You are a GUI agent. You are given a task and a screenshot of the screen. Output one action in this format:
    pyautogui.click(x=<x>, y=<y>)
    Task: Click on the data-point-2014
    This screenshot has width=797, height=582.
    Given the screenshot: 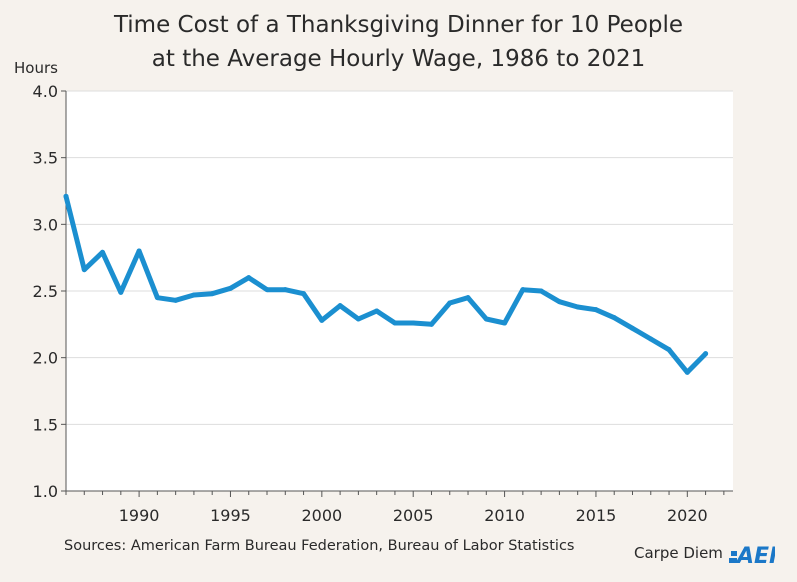 What is the action you would take?
    pyautogui.click(x=578, y=307)
    